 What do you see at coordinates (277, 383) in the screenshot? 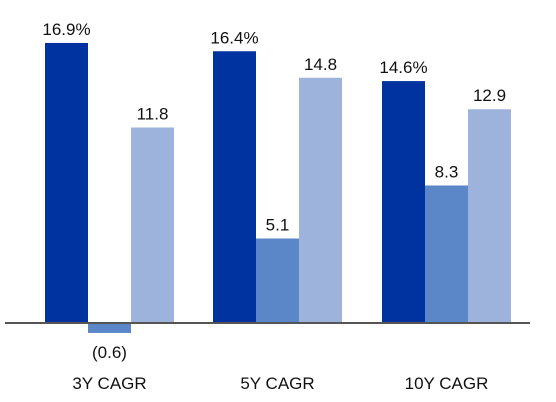
I see `x-tick-label-1: 5Y CAGR` at bounding box center [277, 383].